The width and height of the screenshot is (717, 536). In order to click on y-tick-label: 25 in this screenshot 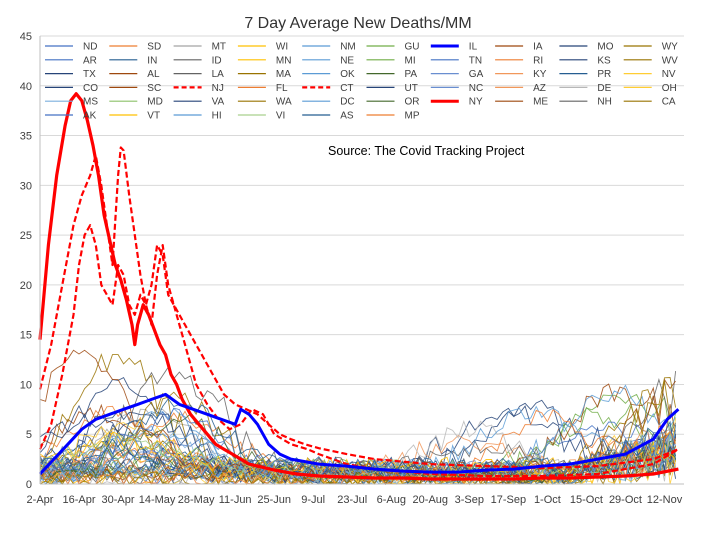, I will do `click(26, 236)`.